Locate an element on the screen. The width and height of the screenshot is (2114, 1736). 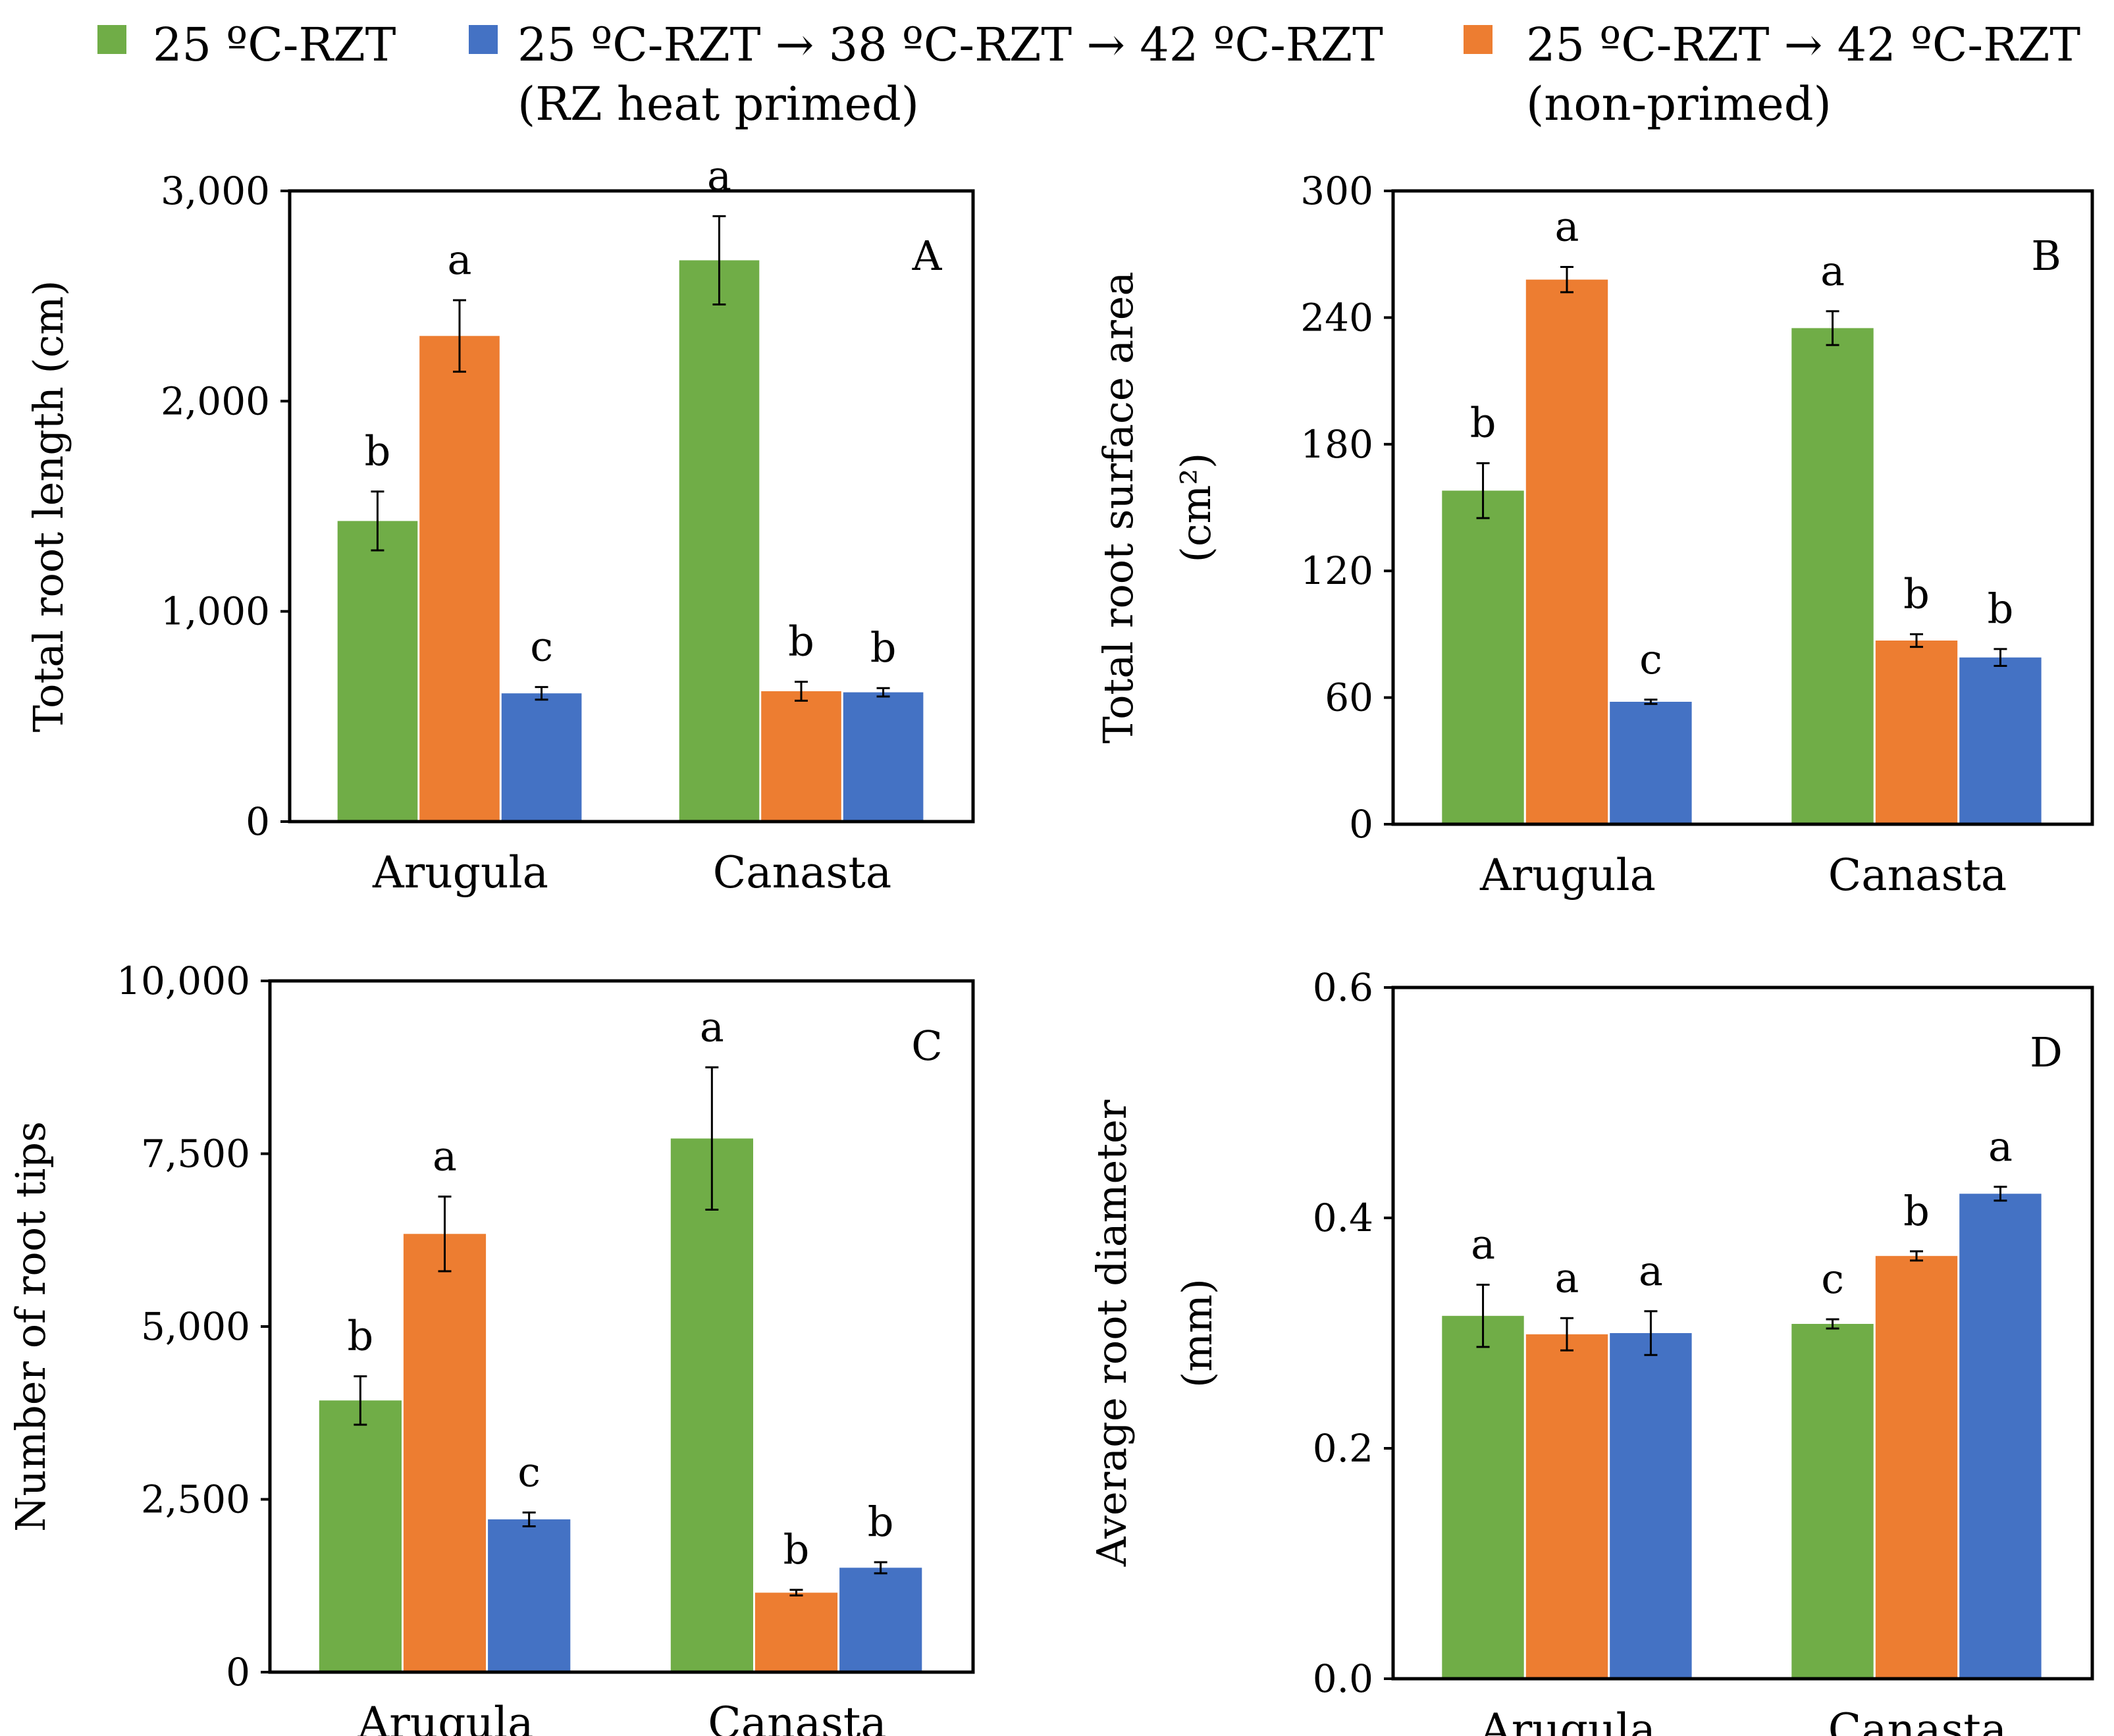
y-tick-label: 0.6 is located at coordinates (1343, 987).